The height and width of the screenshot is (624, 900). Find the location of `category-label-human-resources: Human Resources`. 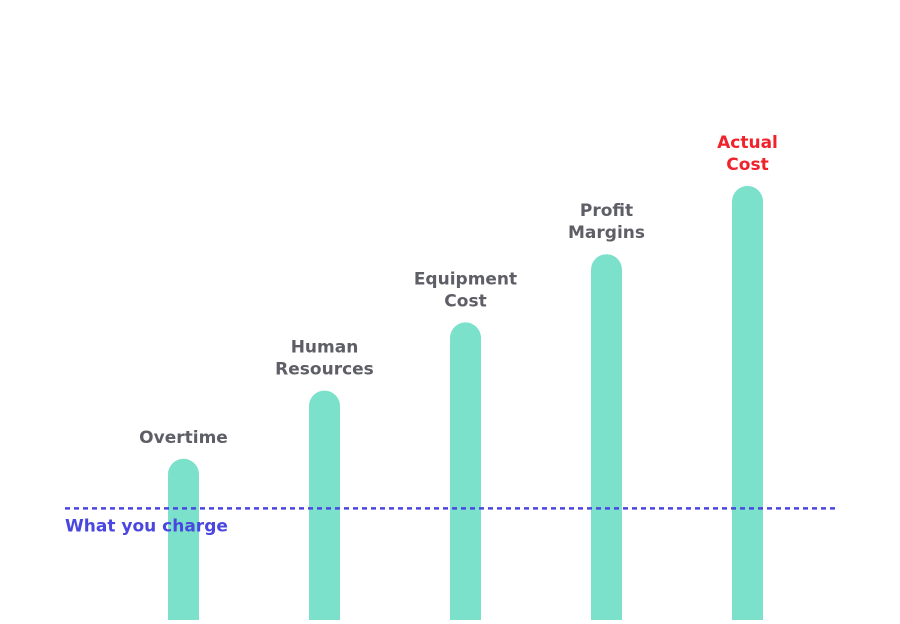

category-label-human-resources: Human Resources is located at coordinates (324, 359).